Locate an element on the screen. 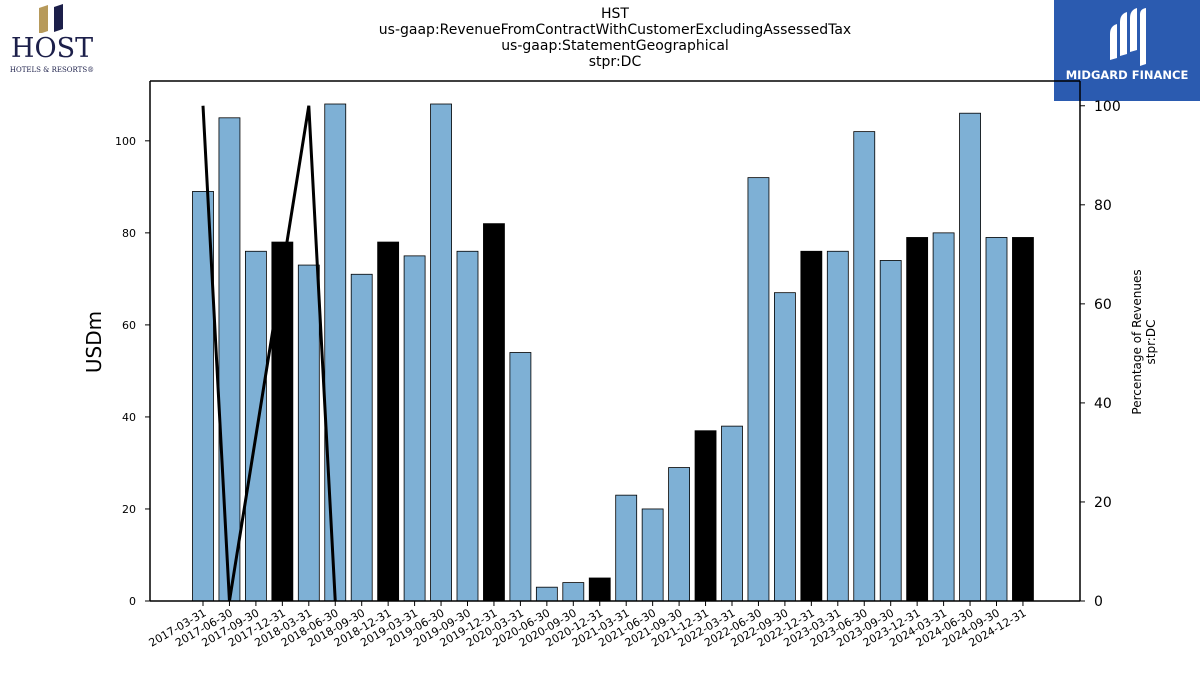 The width and height of the screenshot is (1200, 675). title-line: us-gaap:StatementGeographical is located at coordinates (615, 46).